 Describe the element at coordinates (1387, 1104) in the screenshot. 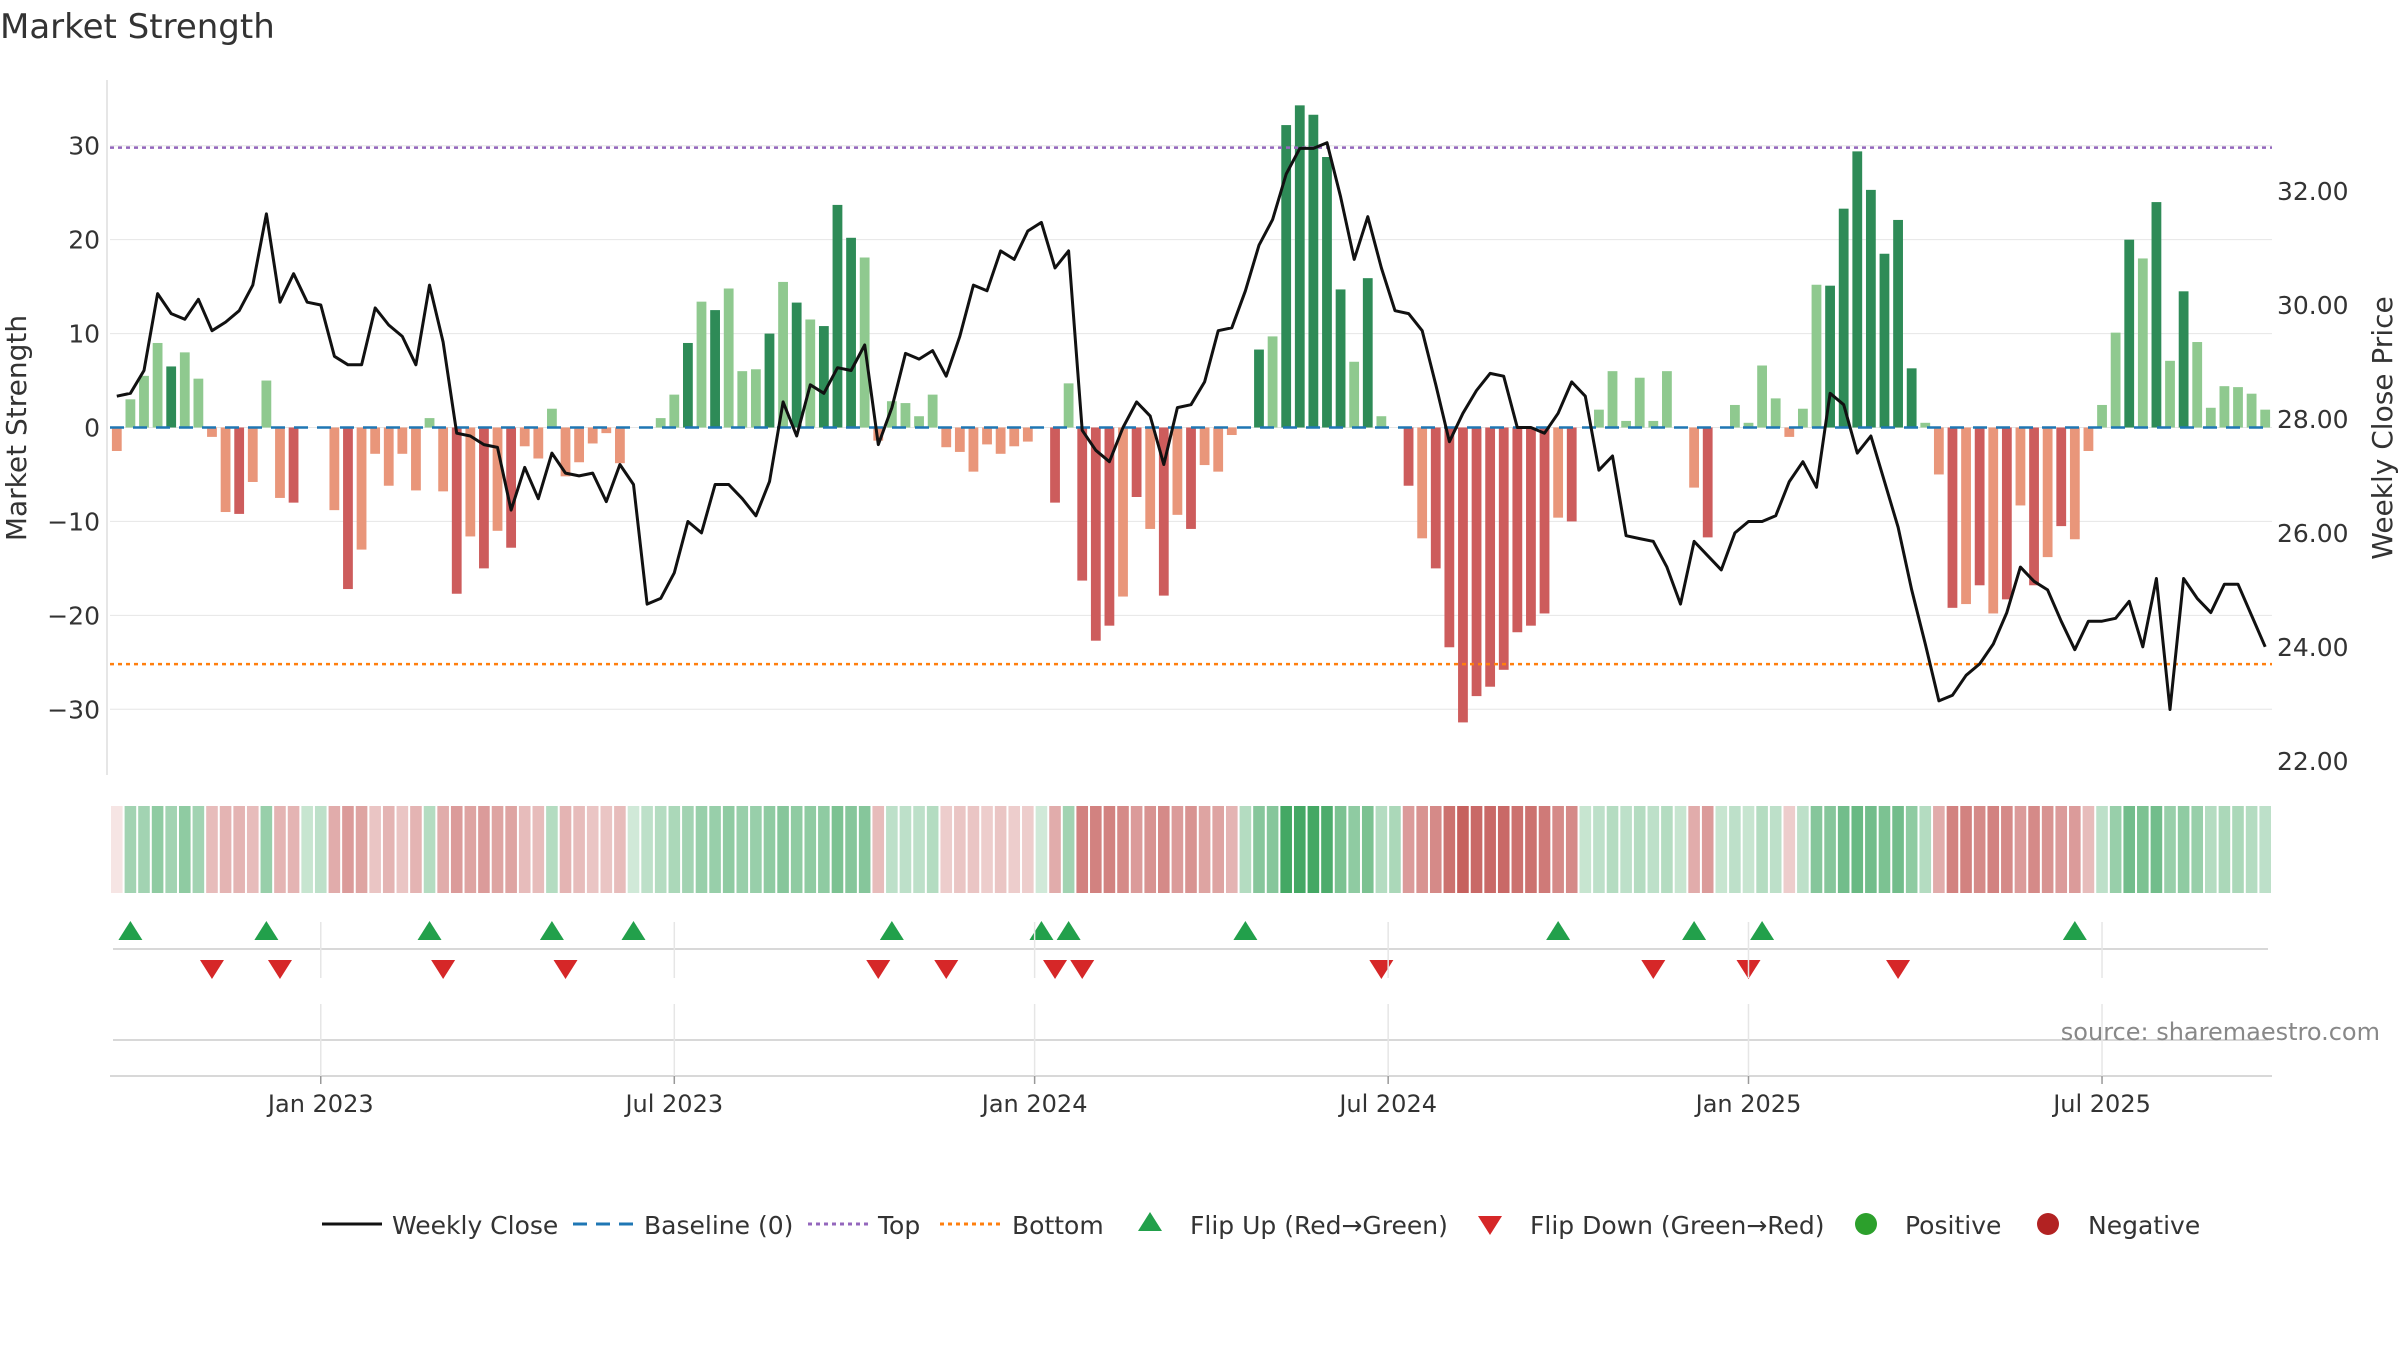

I see `x-tick-label: Jul 2024` at that location.